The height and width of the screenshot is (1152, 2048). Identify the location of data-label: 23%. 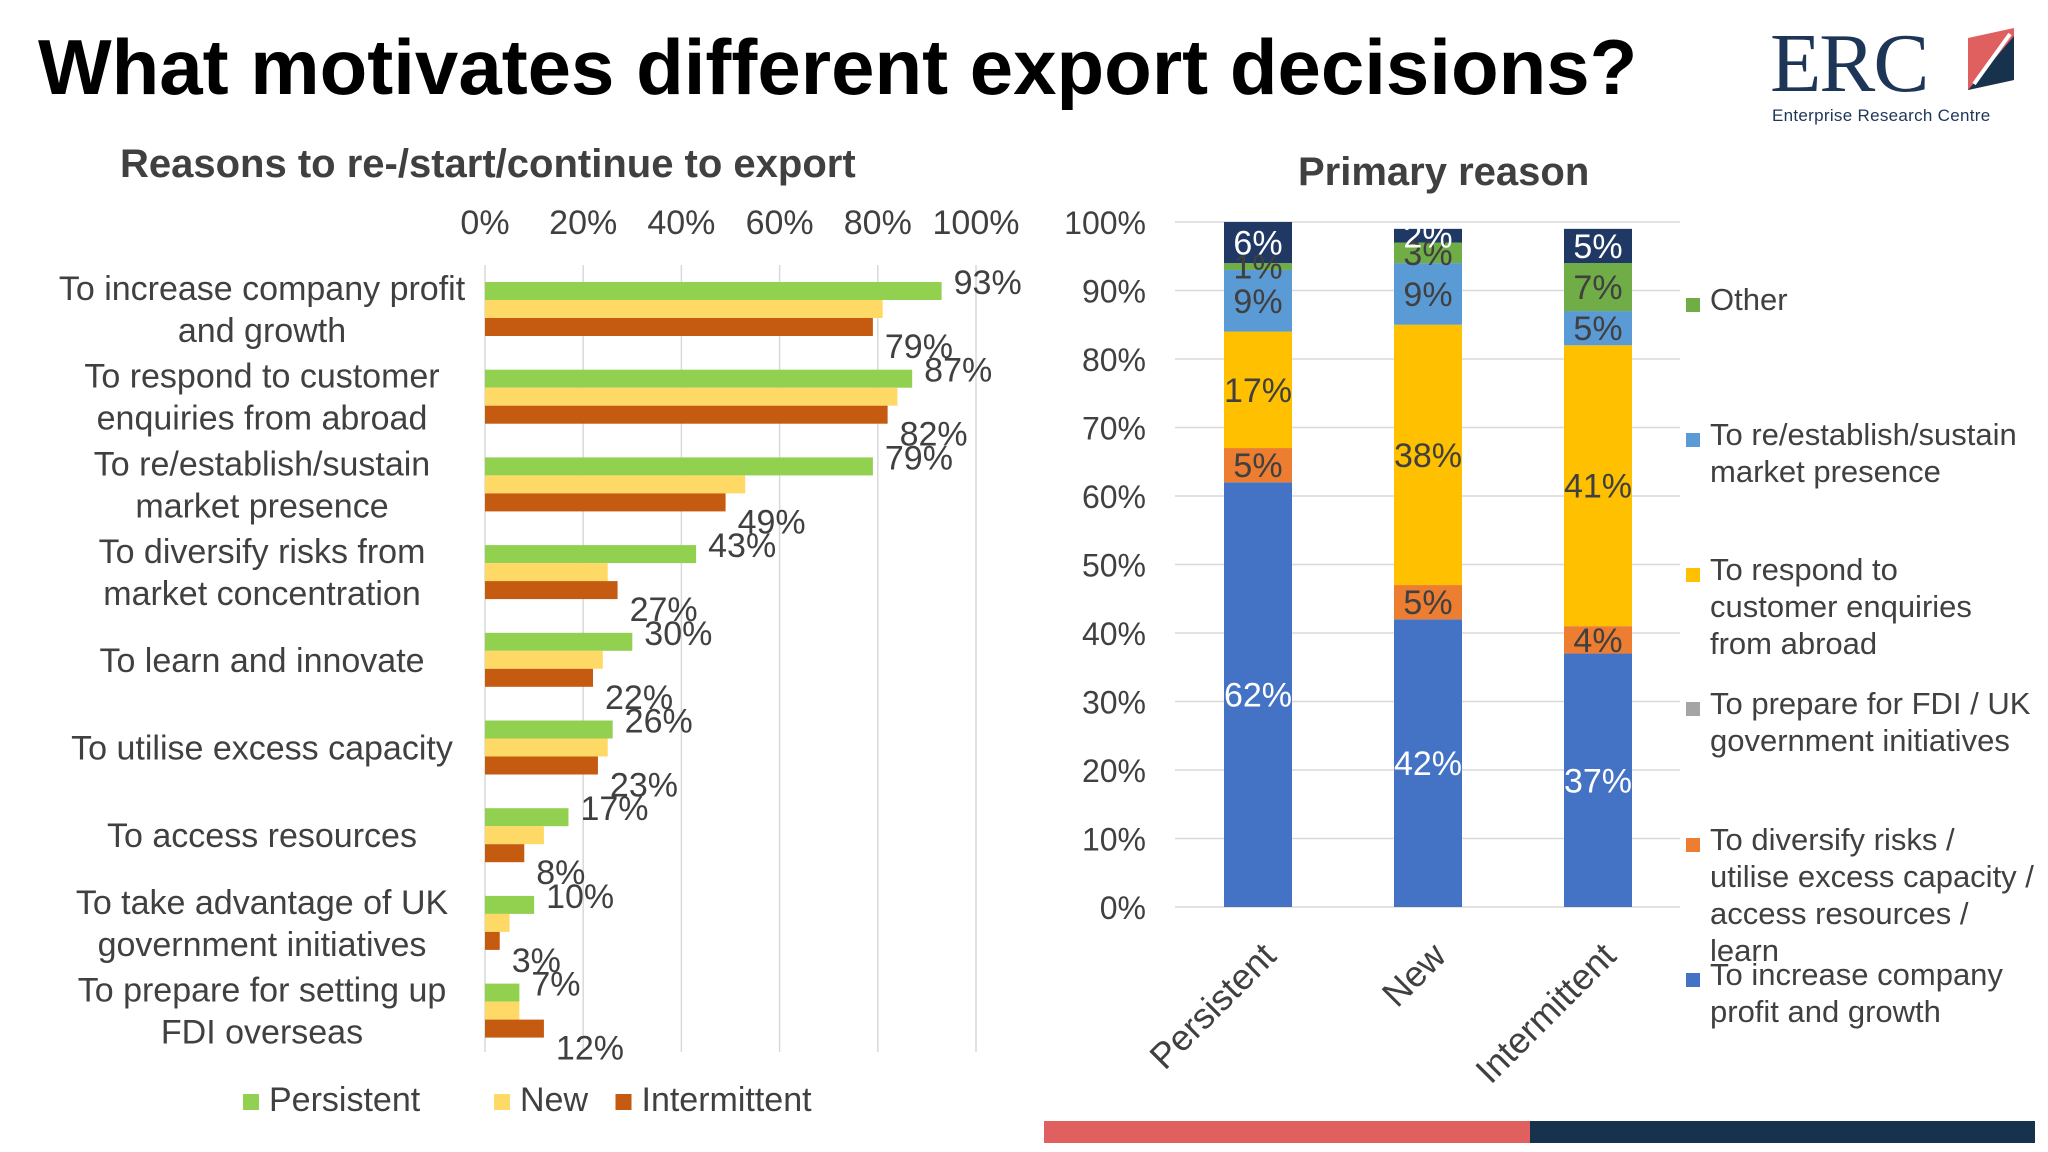
(644, 786).